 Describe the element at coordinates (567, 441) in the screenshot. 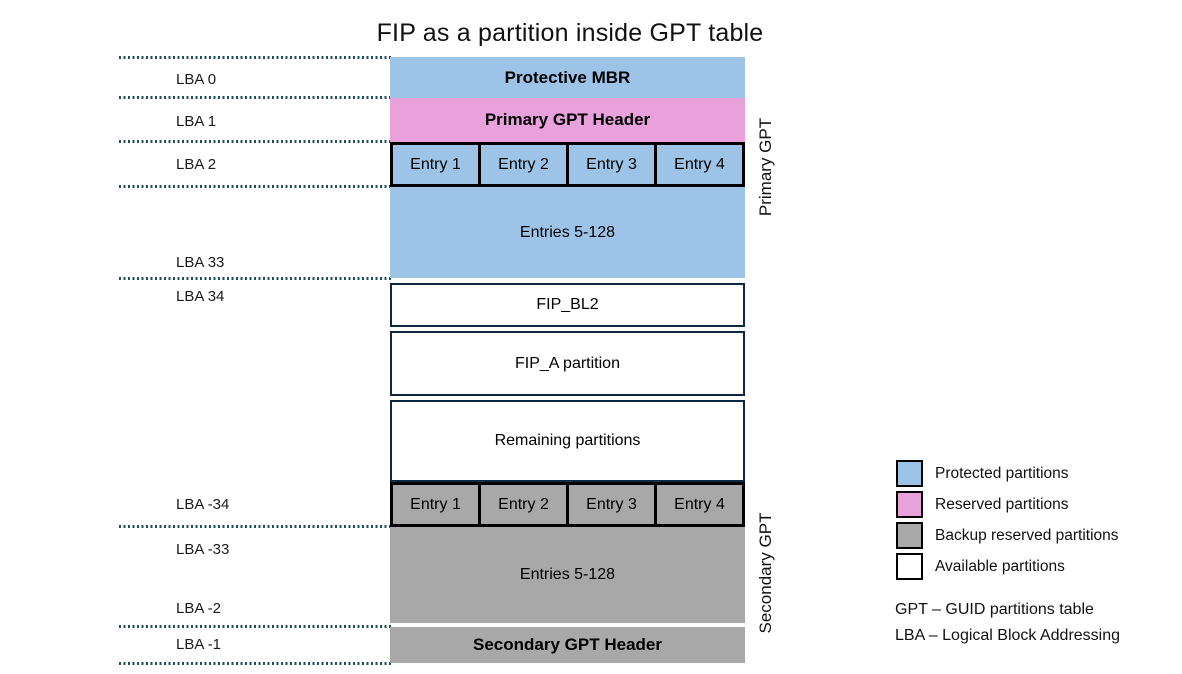

I see `block-remaining-partitions: Remaining partitions` at that location.